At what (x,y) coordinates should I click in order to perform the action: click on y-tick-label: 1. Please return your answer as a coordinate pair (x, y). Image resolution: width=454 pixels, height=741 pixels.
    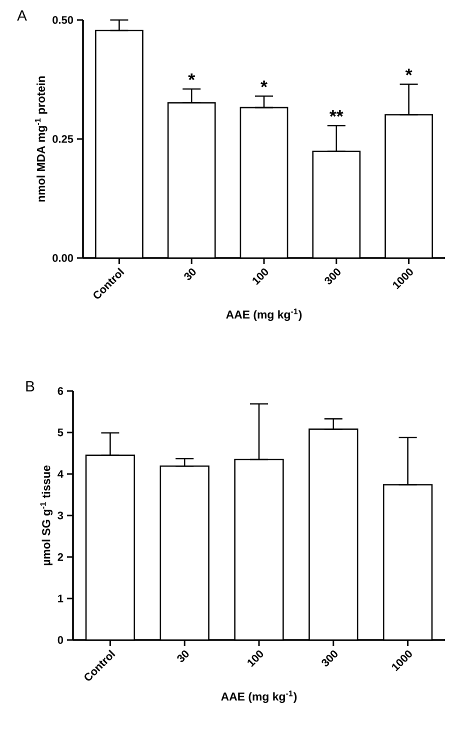
    Looking at the image, I should click on (61, 598).